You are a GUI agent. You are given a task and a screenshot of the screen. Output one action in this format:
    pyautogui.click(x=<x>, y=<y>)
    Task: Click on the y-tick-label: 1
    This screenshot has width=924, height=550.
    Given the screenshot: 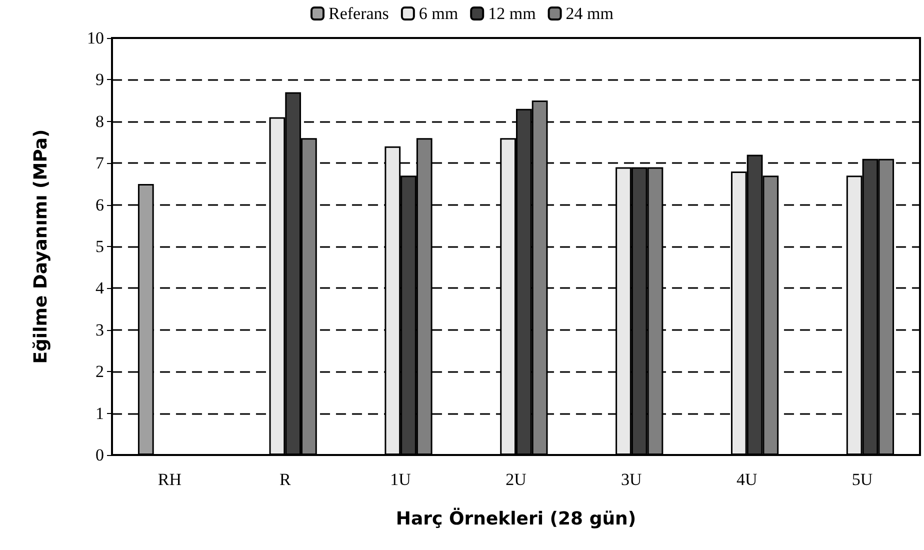 What is the action you would take?
    pyautogui.click(x=100, y=413)
    